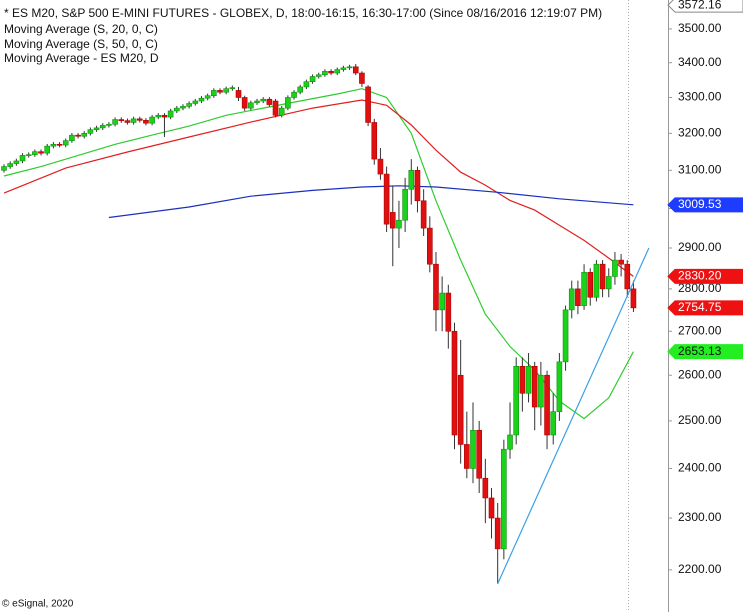  Describe the element at coordinates (700, 468) in the screenshot. I see `y-tick-label: 2400.00` at that location.